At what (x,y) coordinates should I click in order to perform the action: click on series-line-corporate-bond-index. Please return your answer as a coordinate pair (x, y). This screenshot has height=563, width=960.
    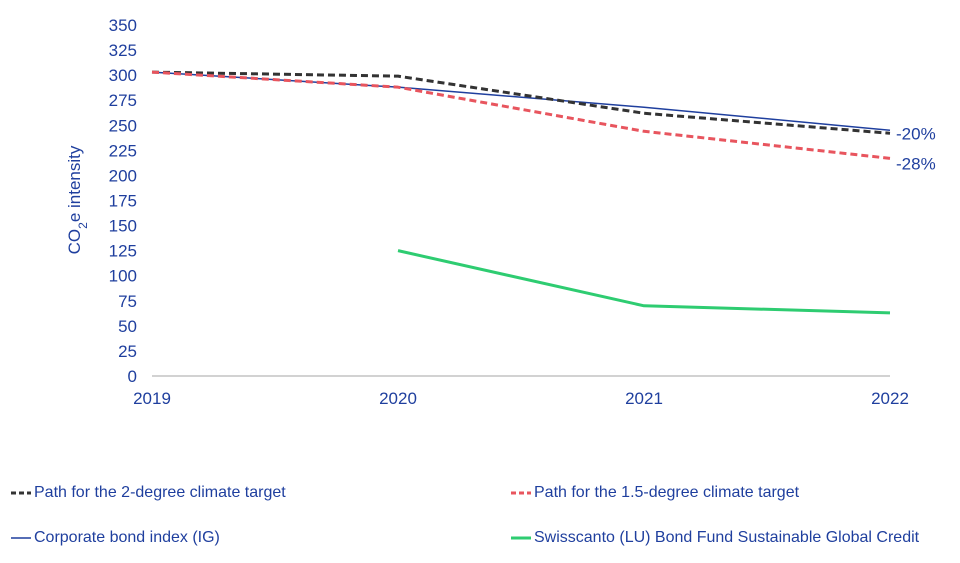
    Looking at the image, I should click on (521, 101).